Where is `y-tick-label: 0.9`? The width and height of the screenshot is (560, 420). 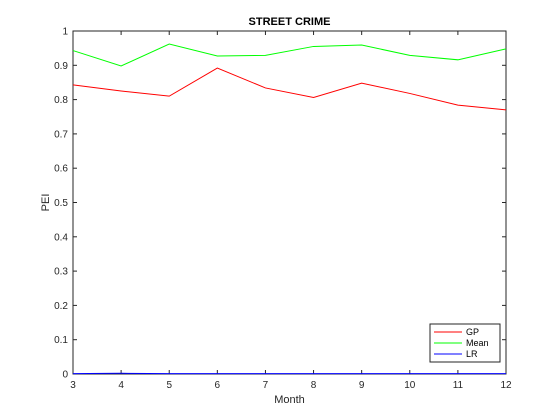 y-tick-label: 0.9 is located at coordinates (61, 66).